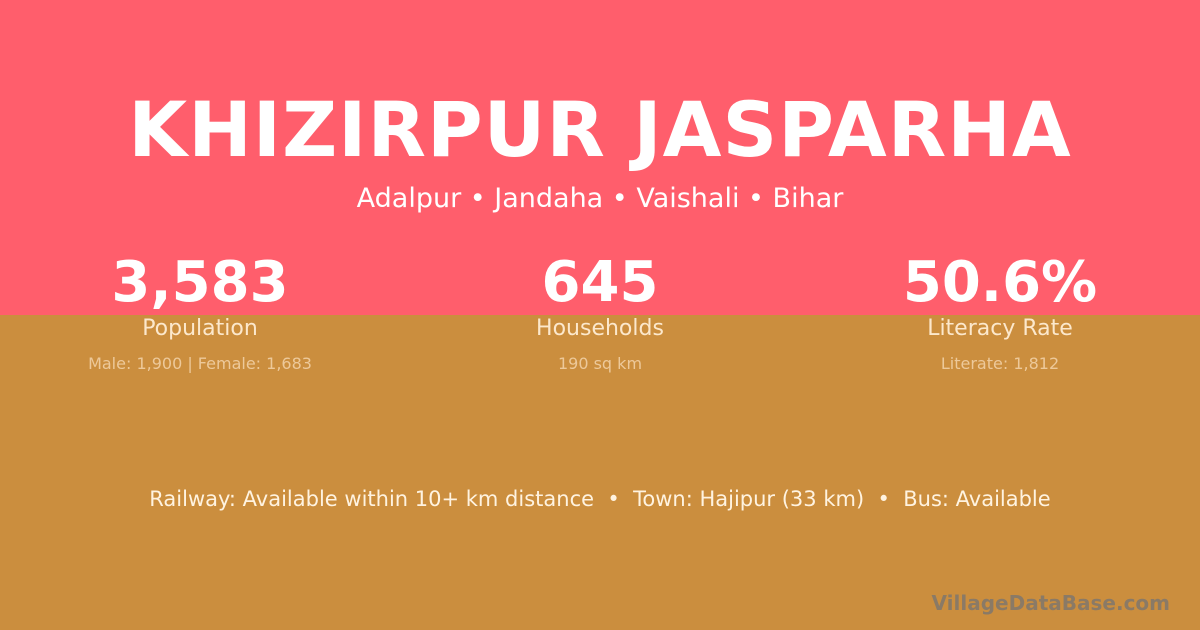  What do you see at coordinates (600, 328) in the screenshot?
I see `stat-label: Households` at bounding box center [600, 328].